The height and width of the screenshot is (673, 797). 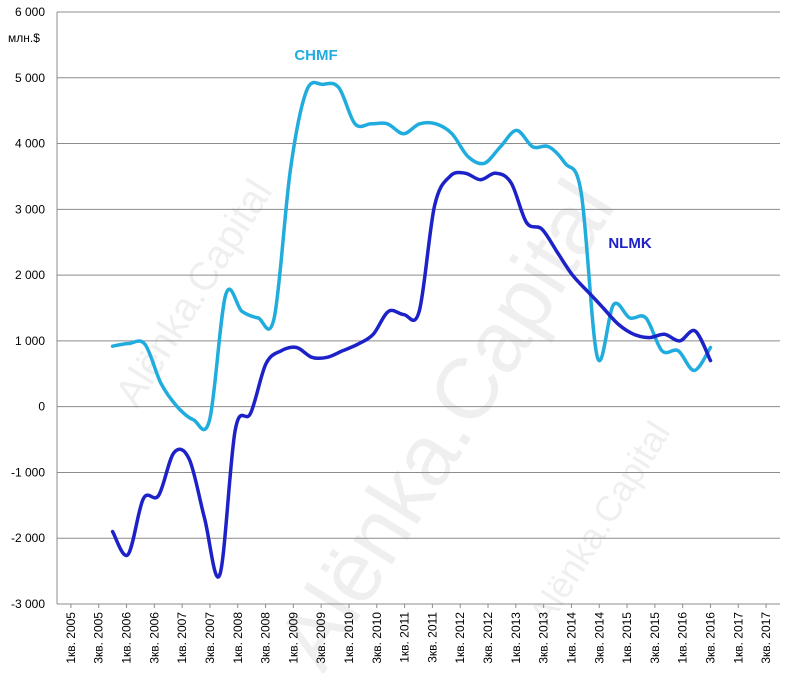 What do you see at coordinates (599, 638) in the screenshot?
I see `x-tick-label: 3кв. 2014` at bounding box center [599, 638].